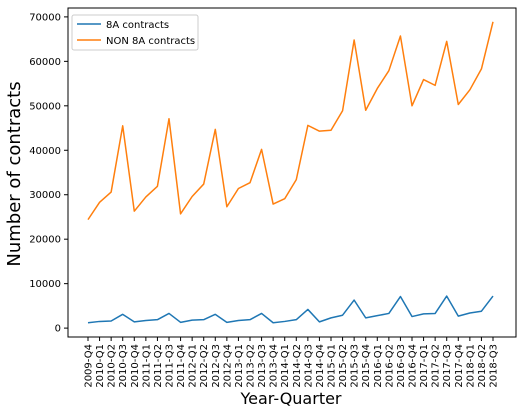 The width and height of the screenshot is (524, 413). Describe the element at coordinates (45, 195) in the screenshot. I see `y-tick-label: 30000` at that location.